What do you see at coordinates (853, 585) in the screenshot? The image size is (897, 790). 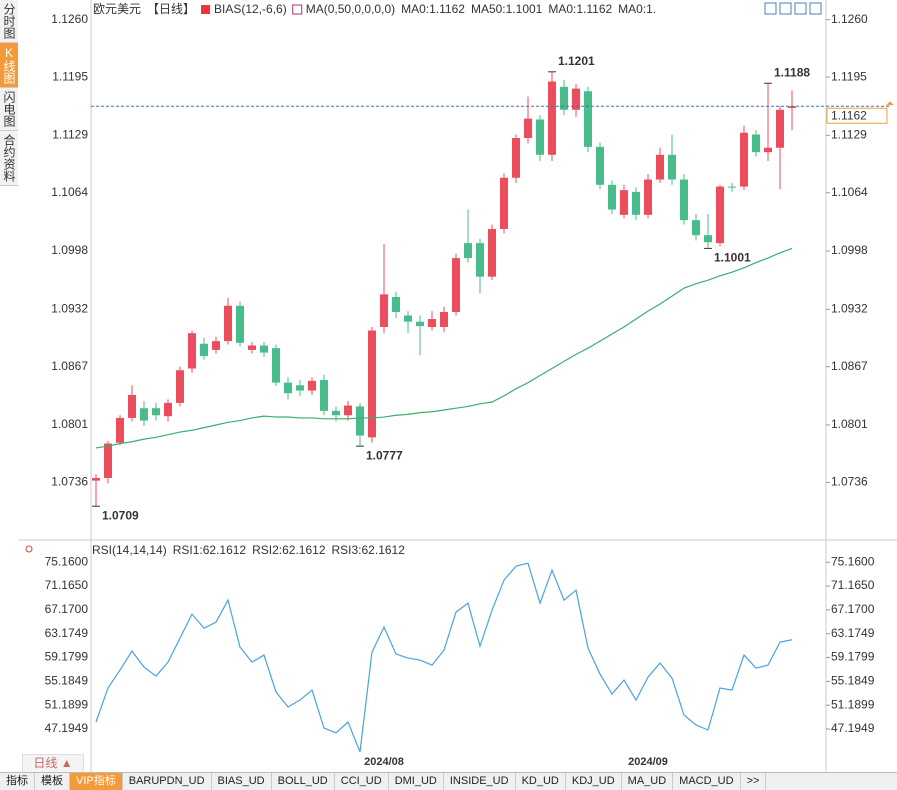 I see `y-tick-label: 71.1650` at bounding box center [853, 585].